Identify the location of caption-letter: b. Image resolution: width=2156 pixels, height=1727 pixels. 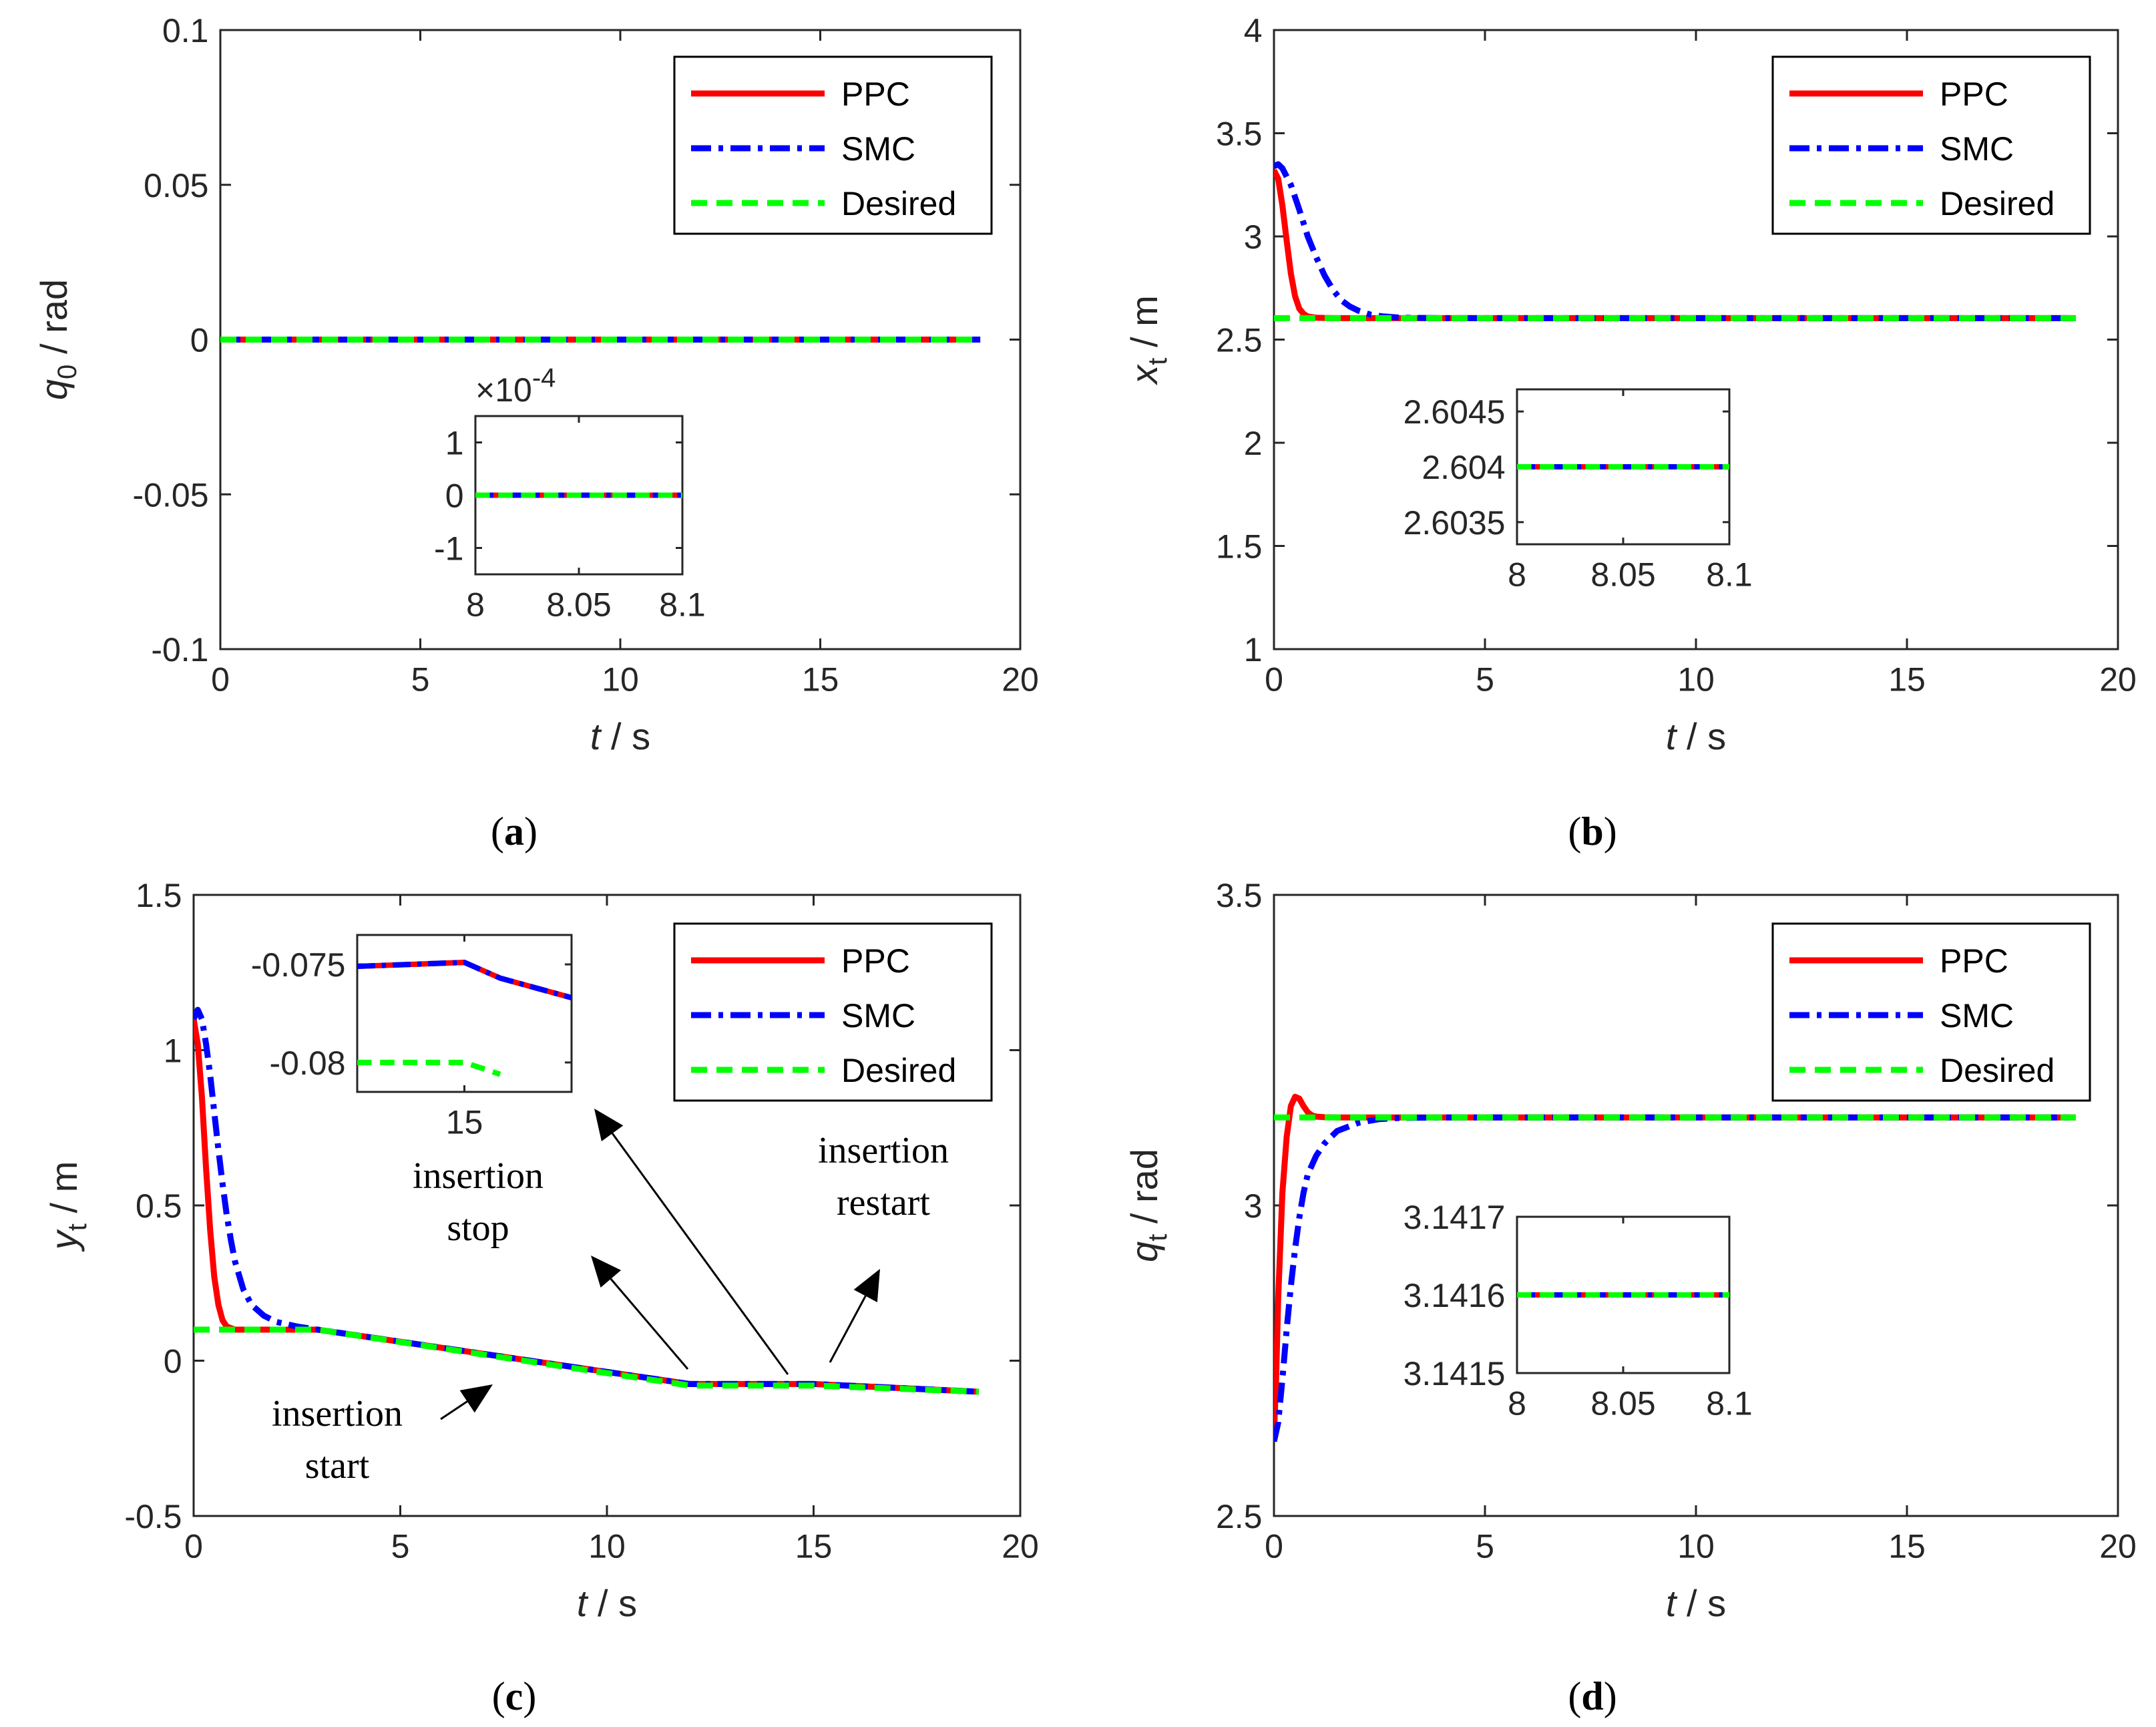
(1592, 831).